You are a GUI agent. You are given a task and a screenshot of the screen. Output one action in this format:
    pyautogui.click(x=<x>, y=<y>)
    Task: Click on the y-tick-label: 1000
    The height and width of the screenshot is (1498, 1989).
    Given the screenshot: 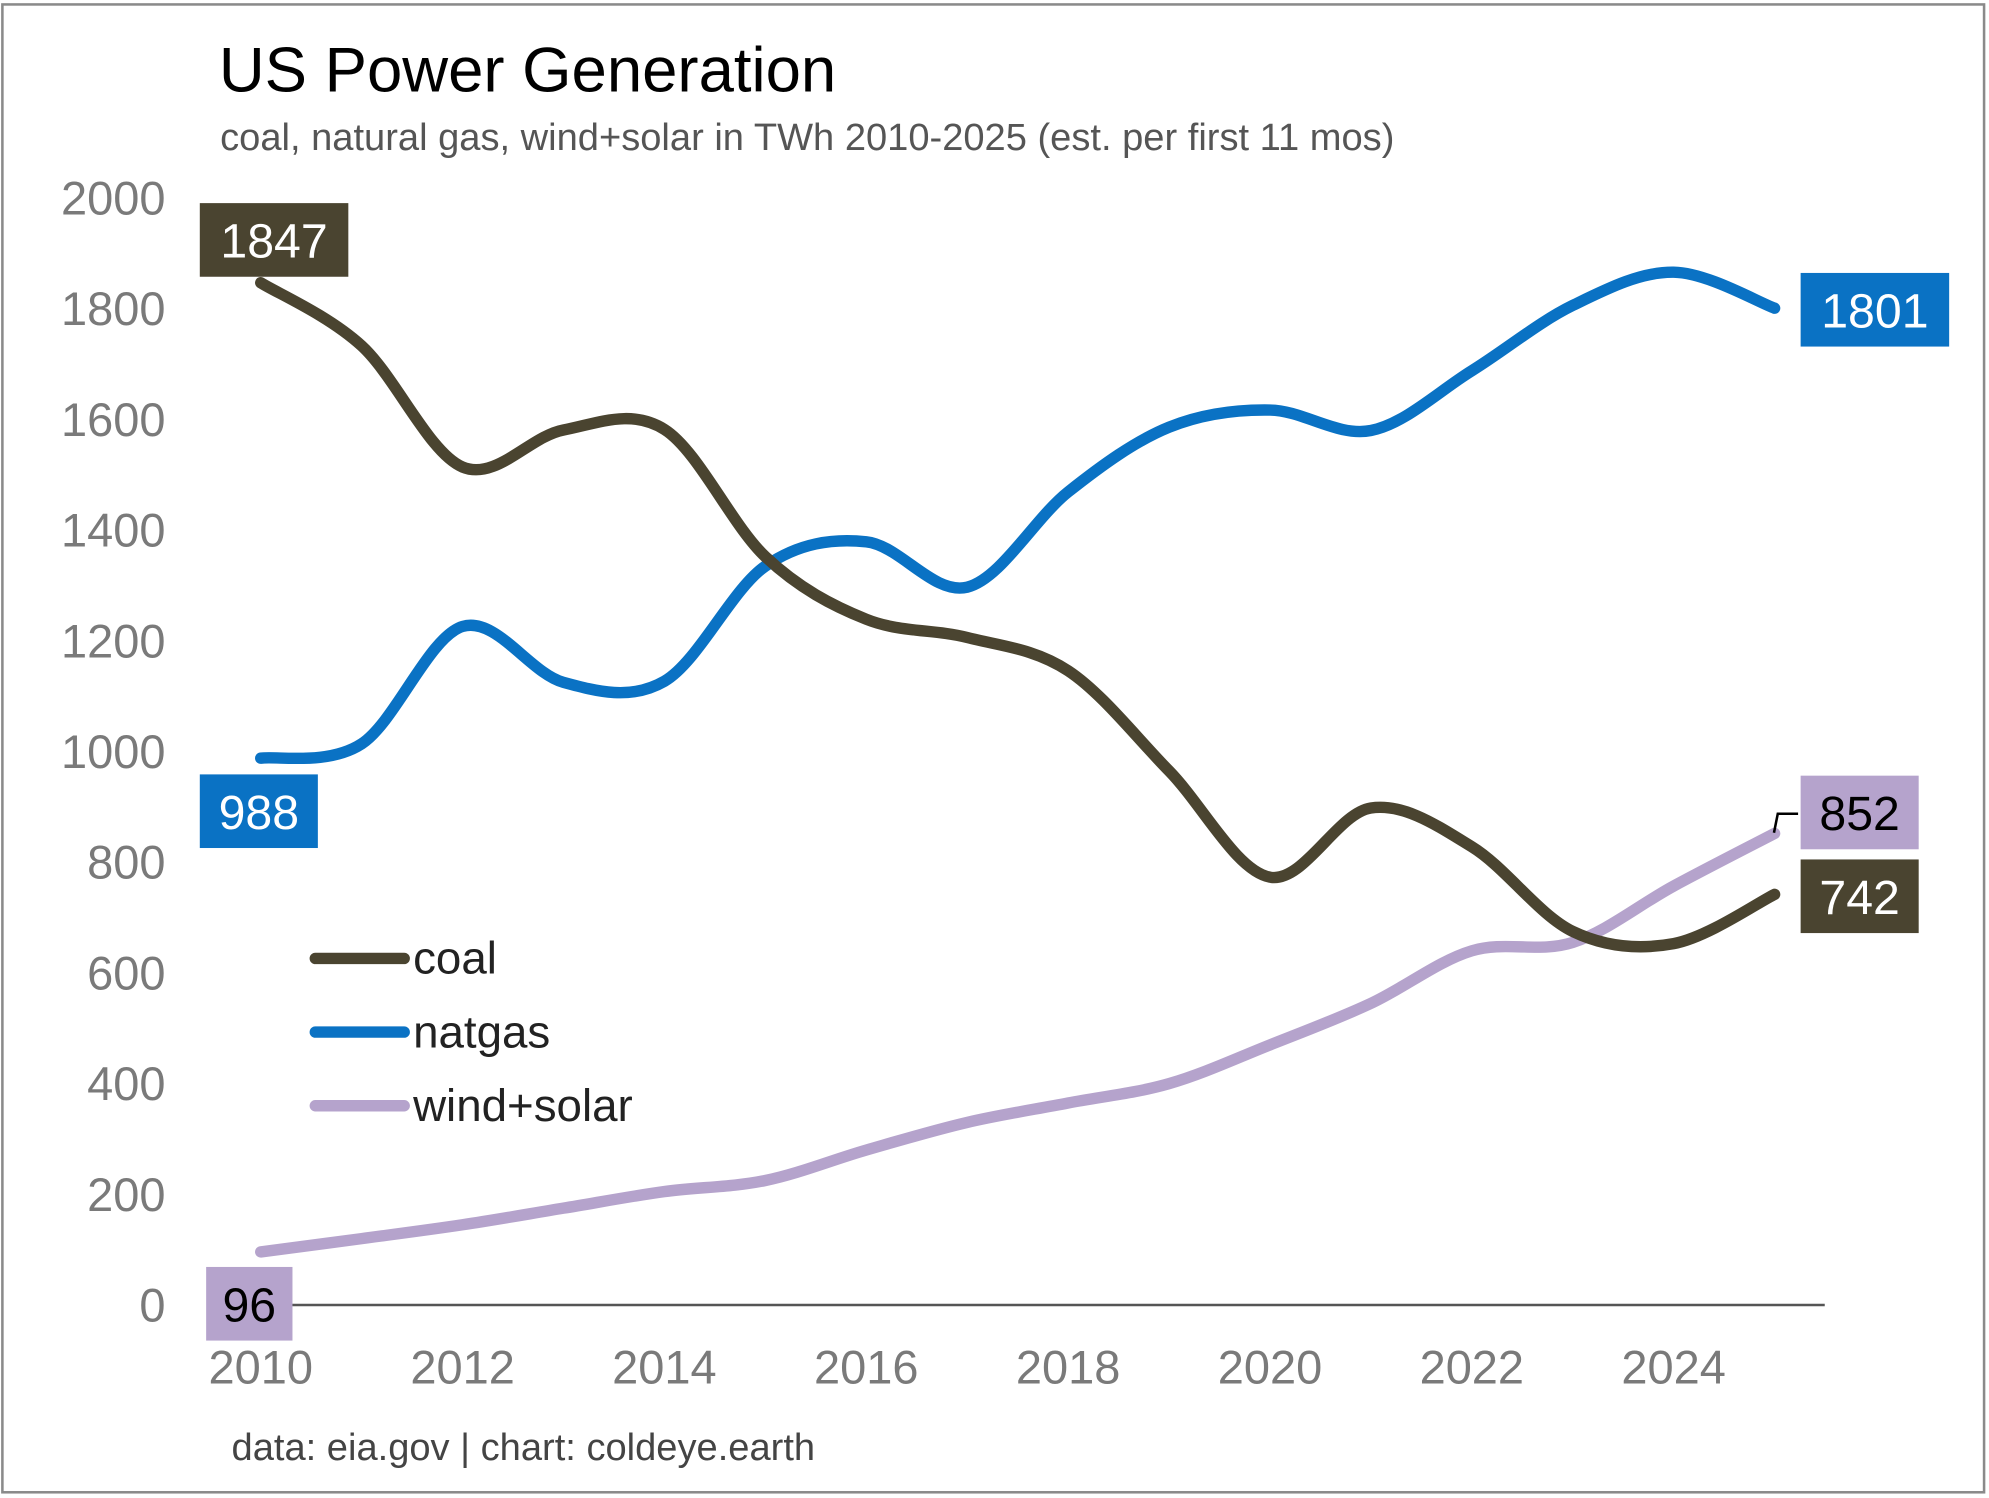 What is the action you would take?
    pyautogui.click(x=113, y=751)
    